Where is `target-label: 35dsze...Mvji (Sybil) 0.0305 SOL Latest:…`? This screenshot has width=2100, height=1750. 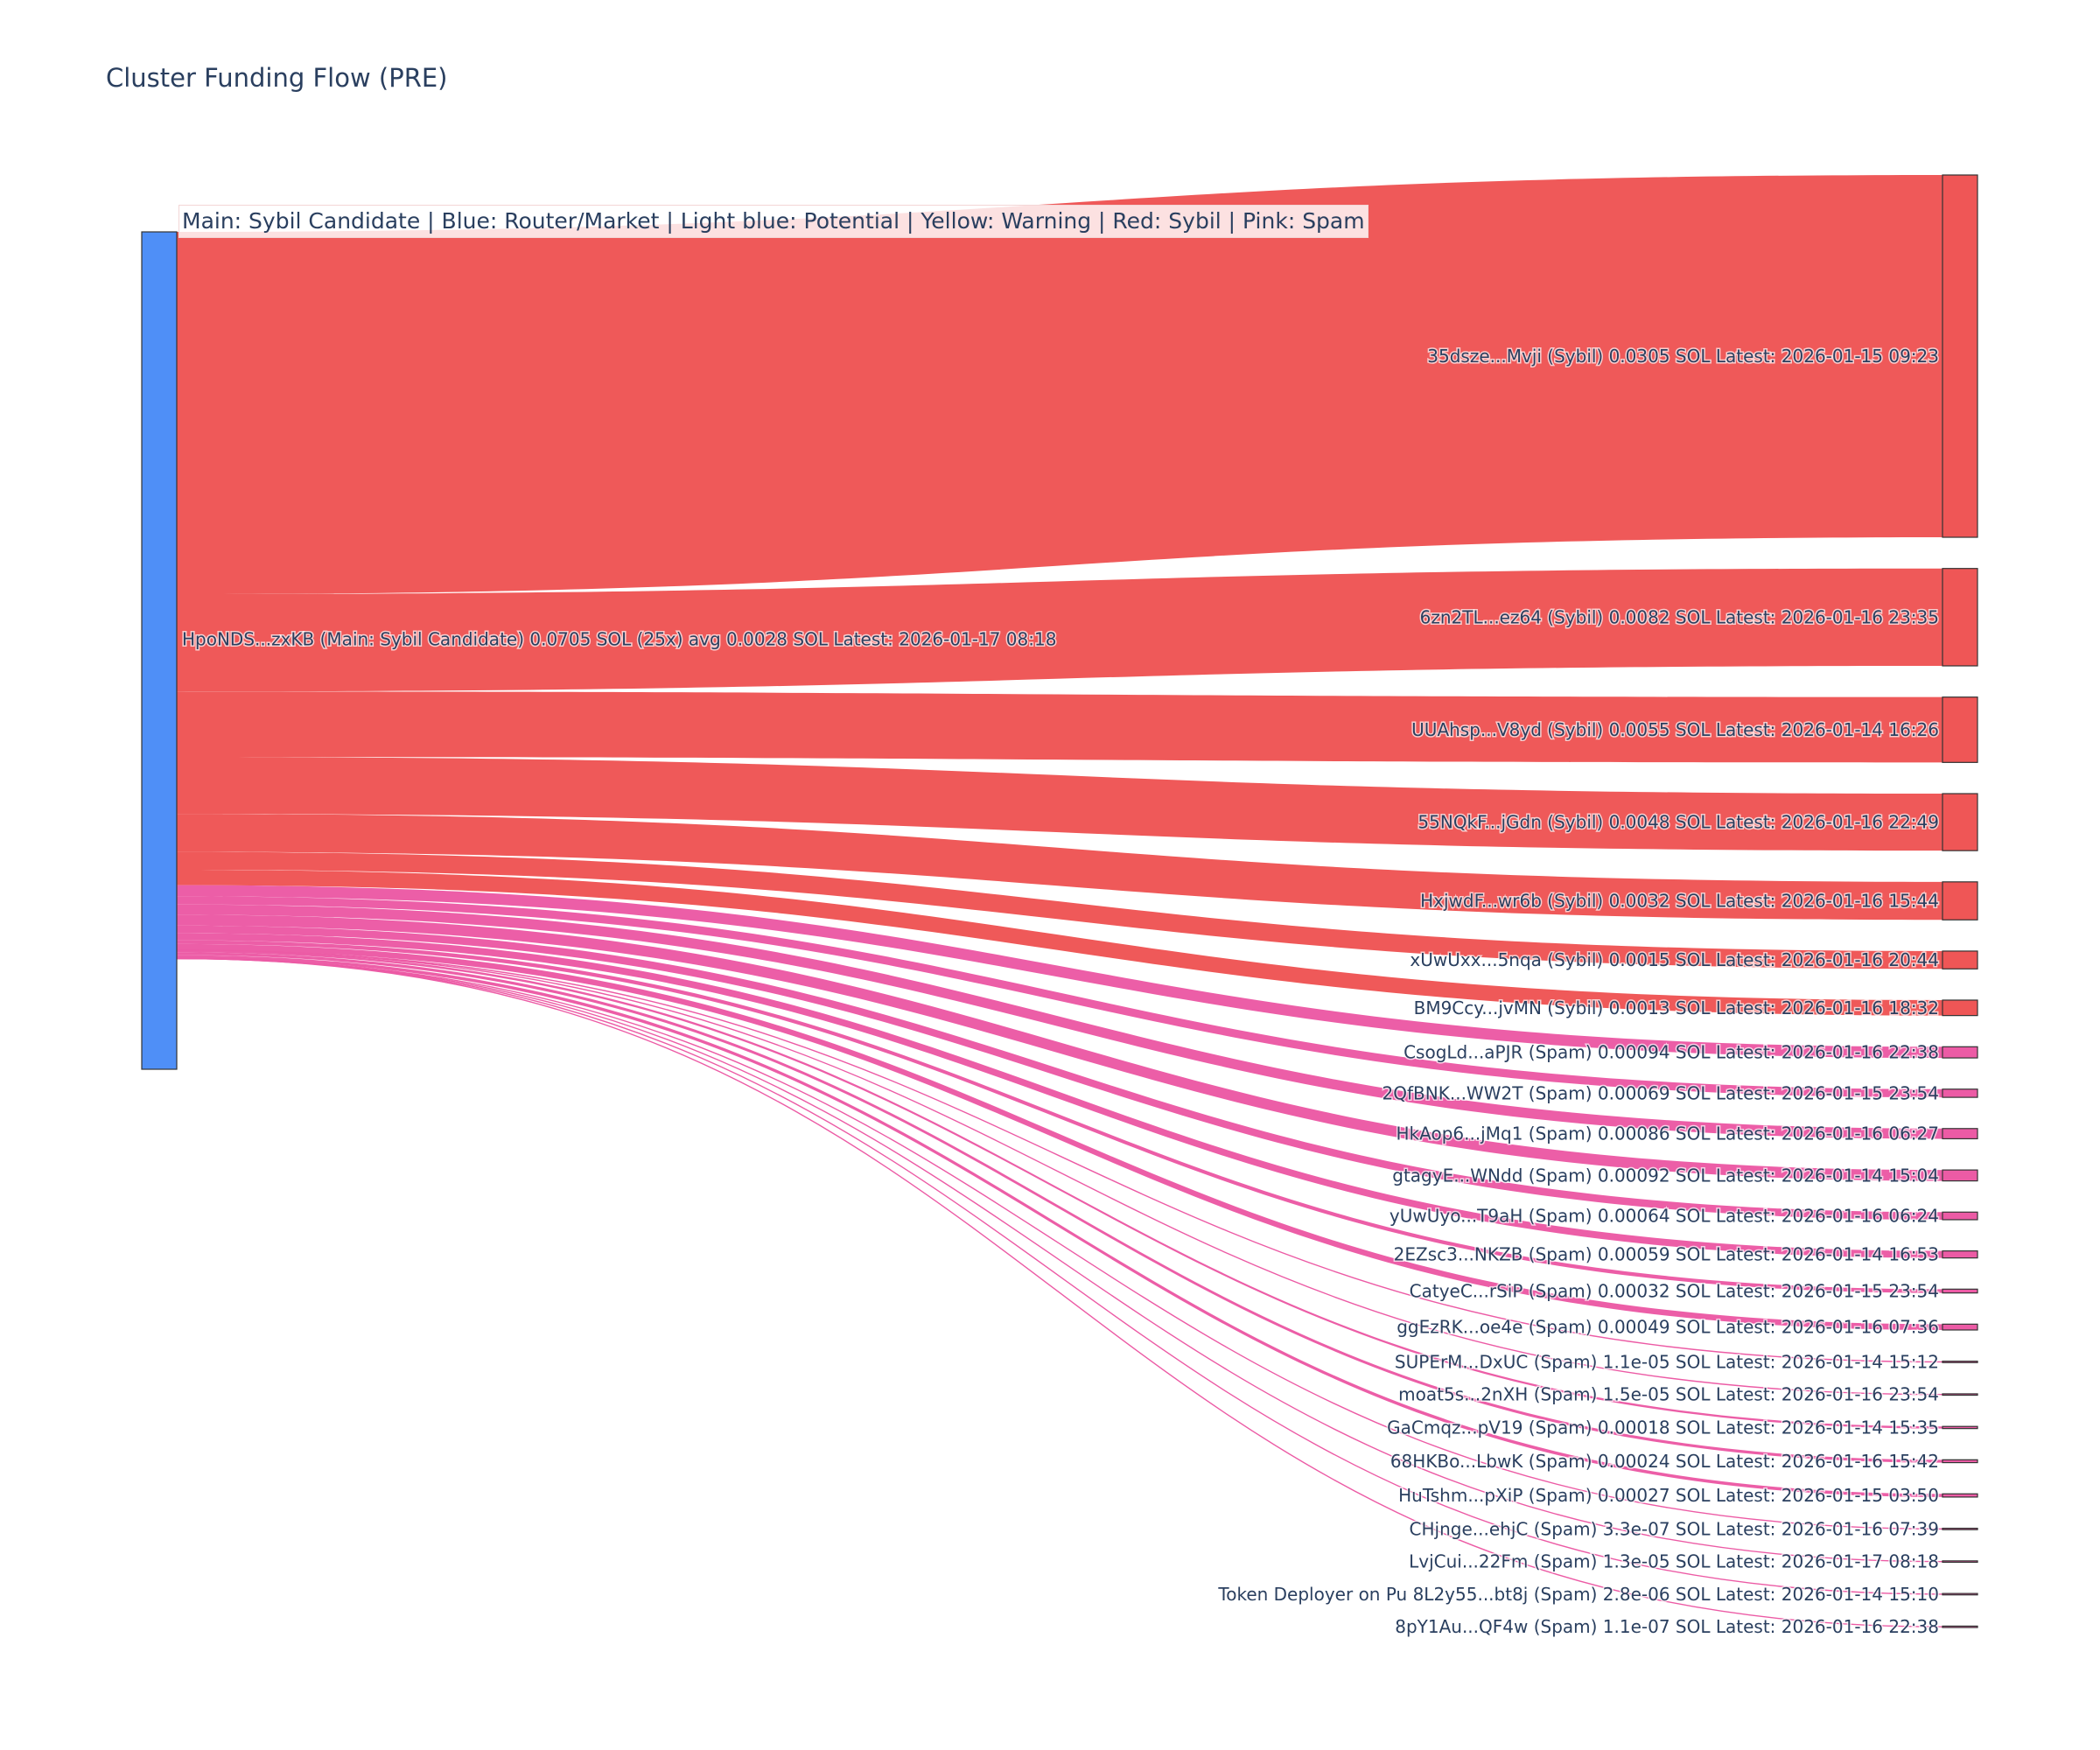 target-label: 35dsze...Mvji (Sybil) 0.0305 SOL Latest:… is located at coordinates (1683, 356).